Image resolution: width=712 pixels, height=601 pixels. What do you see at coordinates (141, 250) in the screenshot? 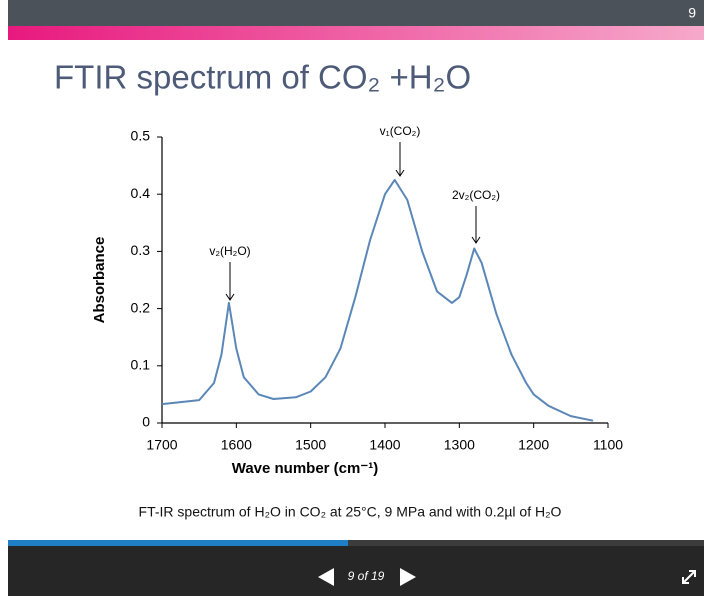
I see `y-tick-label: 0.3` at bounding box center [141, 250].